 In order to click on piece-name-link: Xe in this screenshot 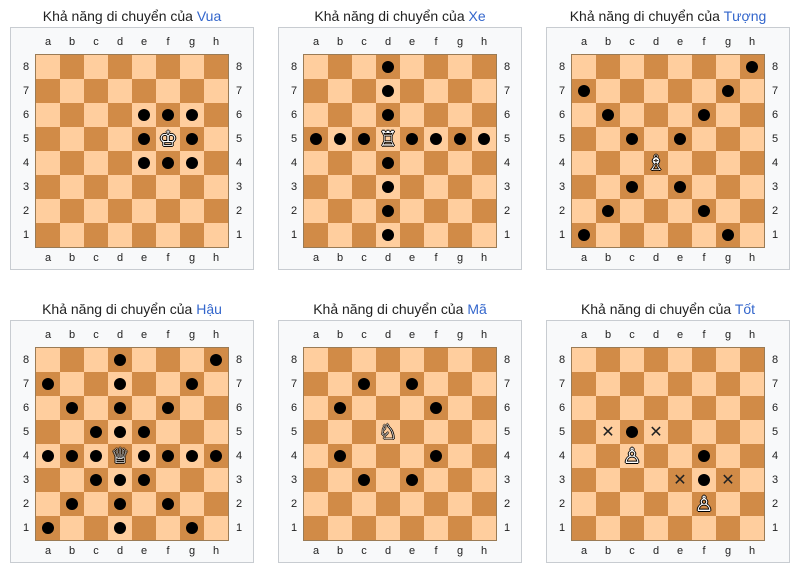, I will do `click(477, 16)`.